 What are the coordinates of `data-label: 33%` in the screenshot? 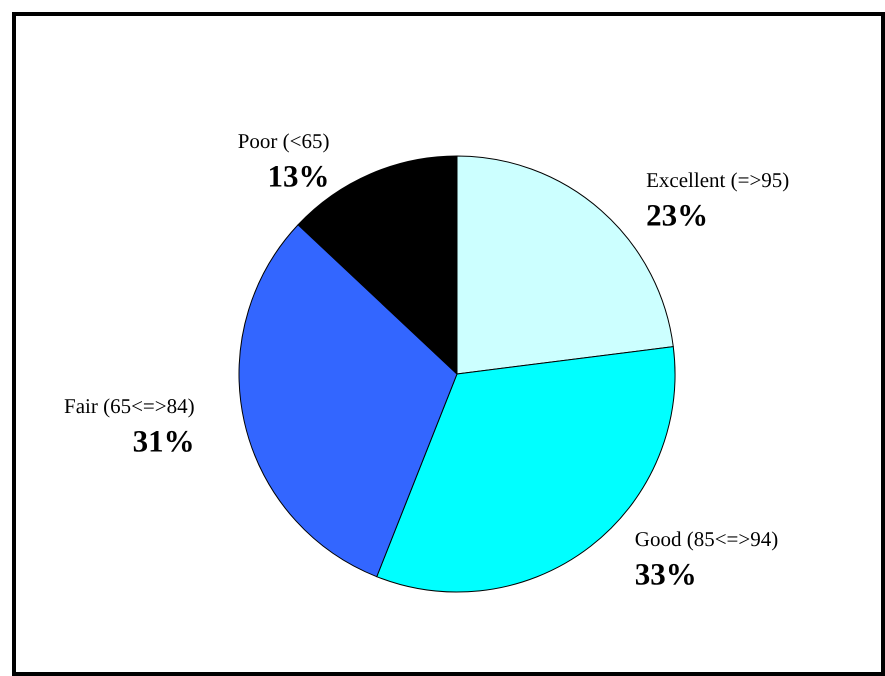 It's located at (665, 574).